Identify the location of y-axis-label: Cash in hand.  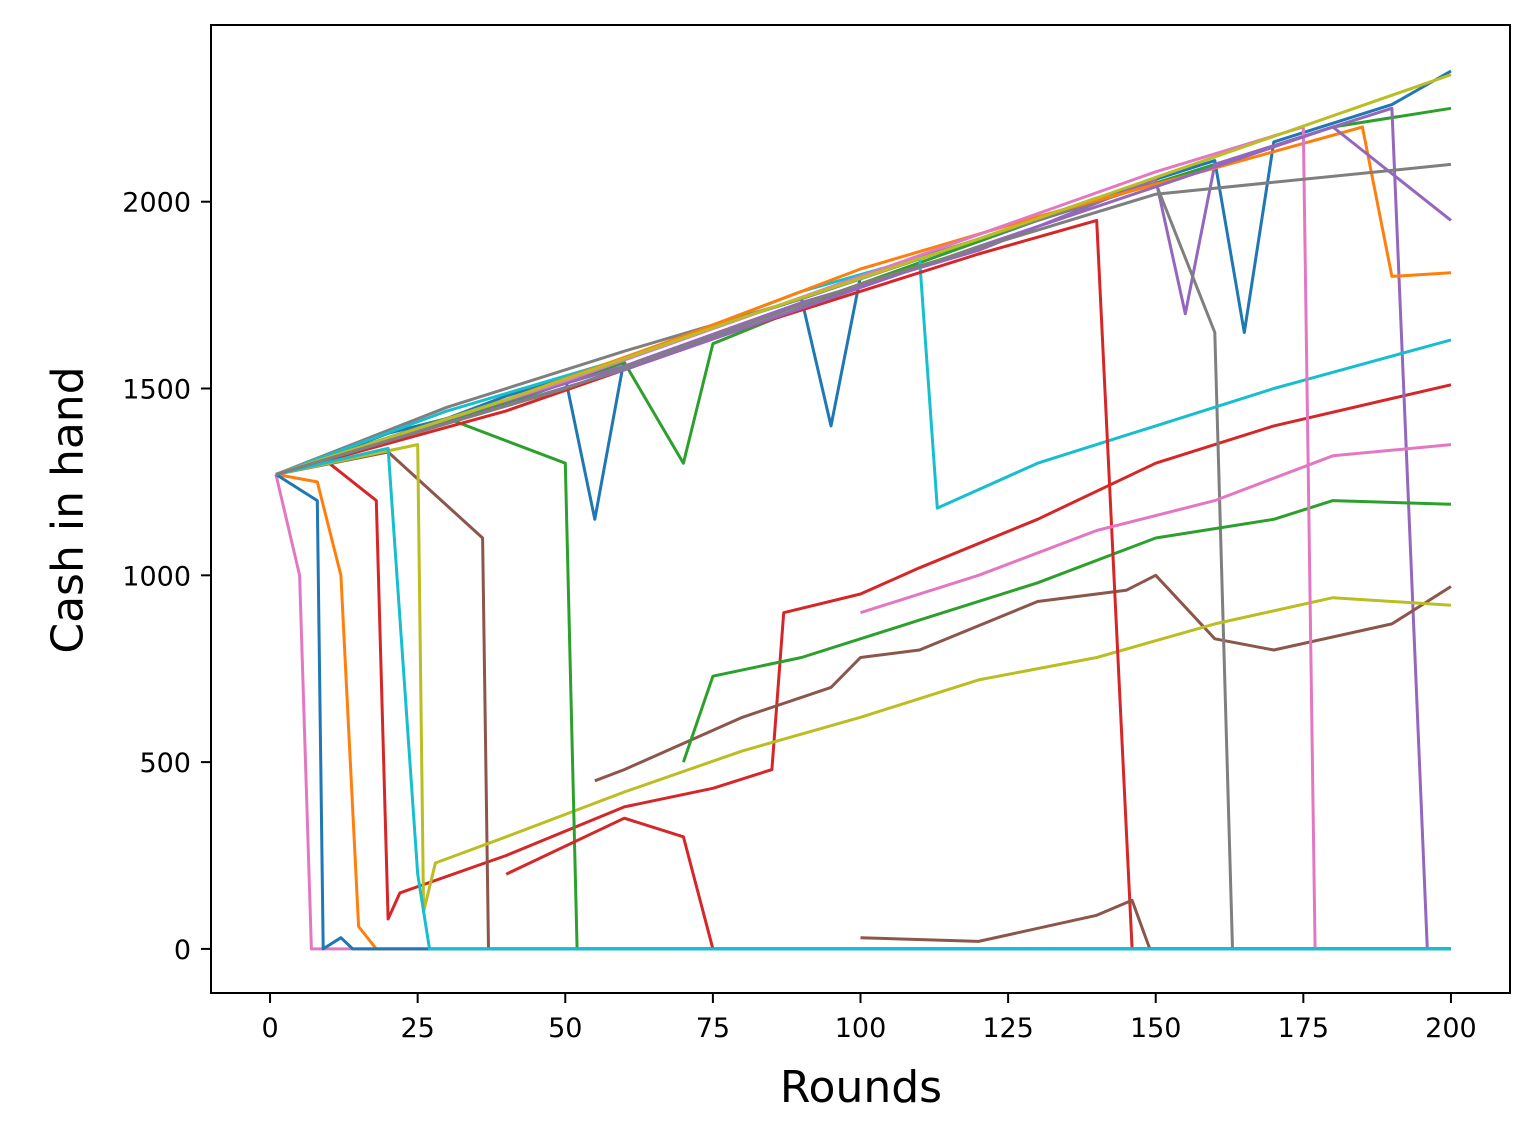
(68, 510).